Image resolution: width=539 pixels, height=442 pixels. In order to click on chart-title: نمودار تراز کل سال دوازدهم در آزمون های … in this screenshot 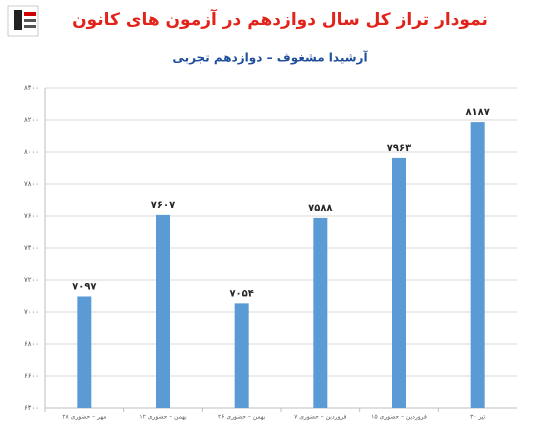, I will do `click(280, 19)`.